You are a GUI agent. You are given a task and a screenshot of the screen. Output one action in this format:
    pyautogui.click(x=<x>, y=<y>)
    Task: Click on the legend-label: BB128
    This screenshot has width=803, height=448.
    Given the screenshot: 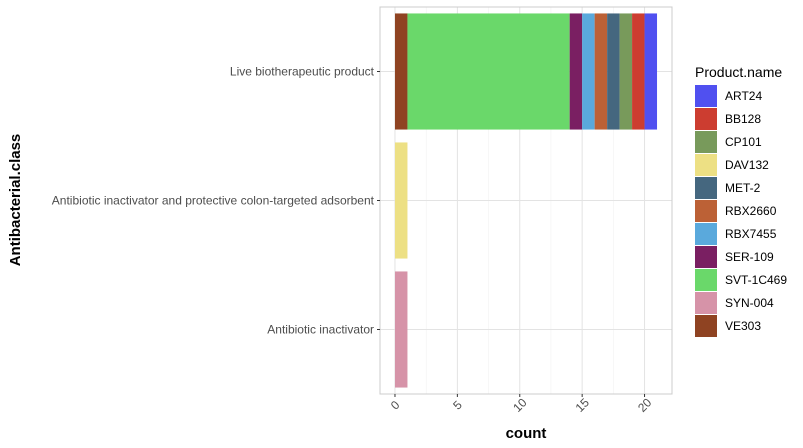 What is the action you would take?
    pyautogui.click(x=743, y=119)
    